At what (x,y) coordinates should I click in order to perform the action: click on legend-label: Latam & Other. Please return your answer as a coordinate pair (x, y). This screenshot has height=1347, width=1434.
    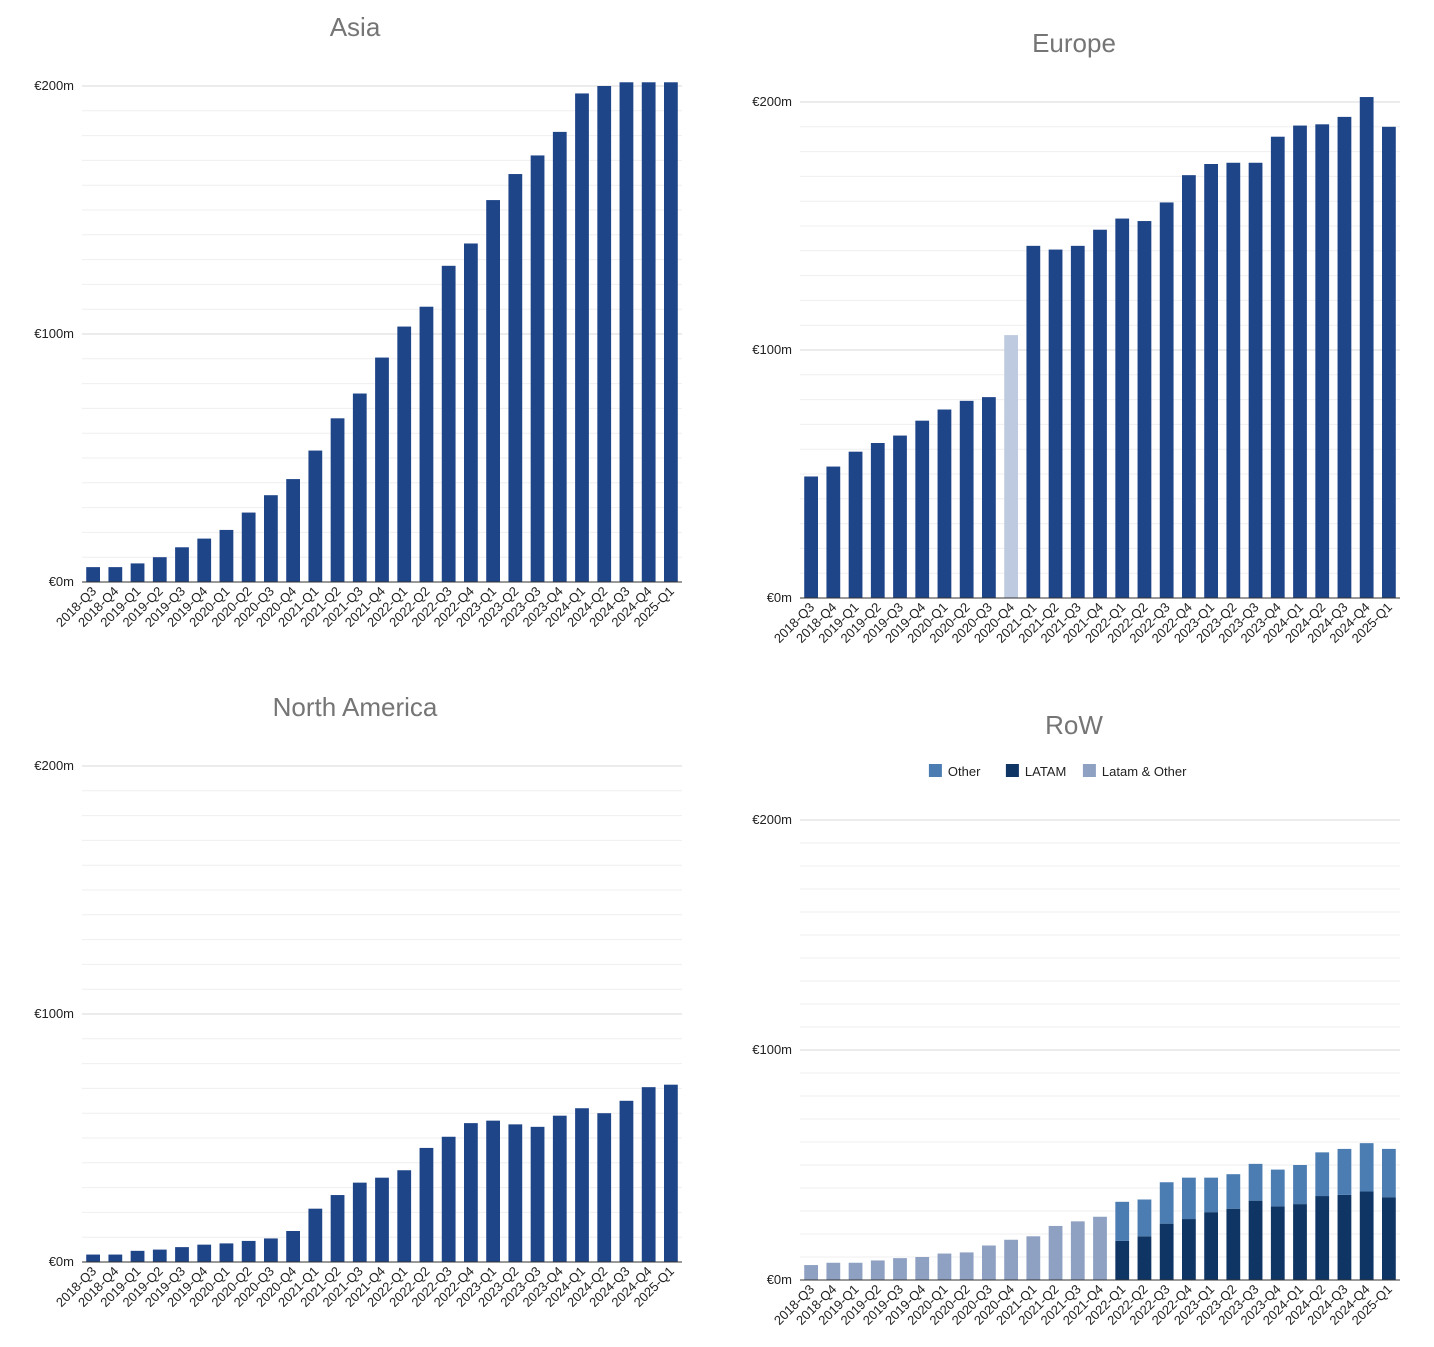
    Looking at the image, I should click on (1144, 771).